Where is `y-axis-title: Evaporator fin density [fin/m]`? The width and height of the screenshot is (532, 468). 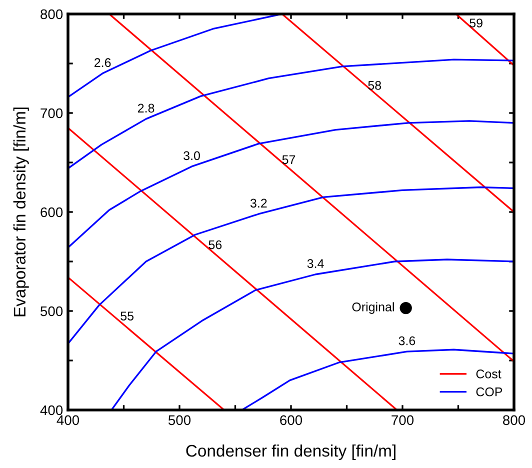
y-axis-title: Evaporator fin density [fin/m] is located at coordinates (21, 212).